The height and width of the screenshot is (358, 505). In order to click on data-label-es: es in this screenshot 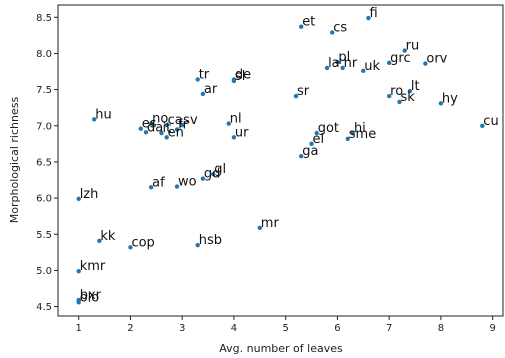, I will do `click(149, 124)`.